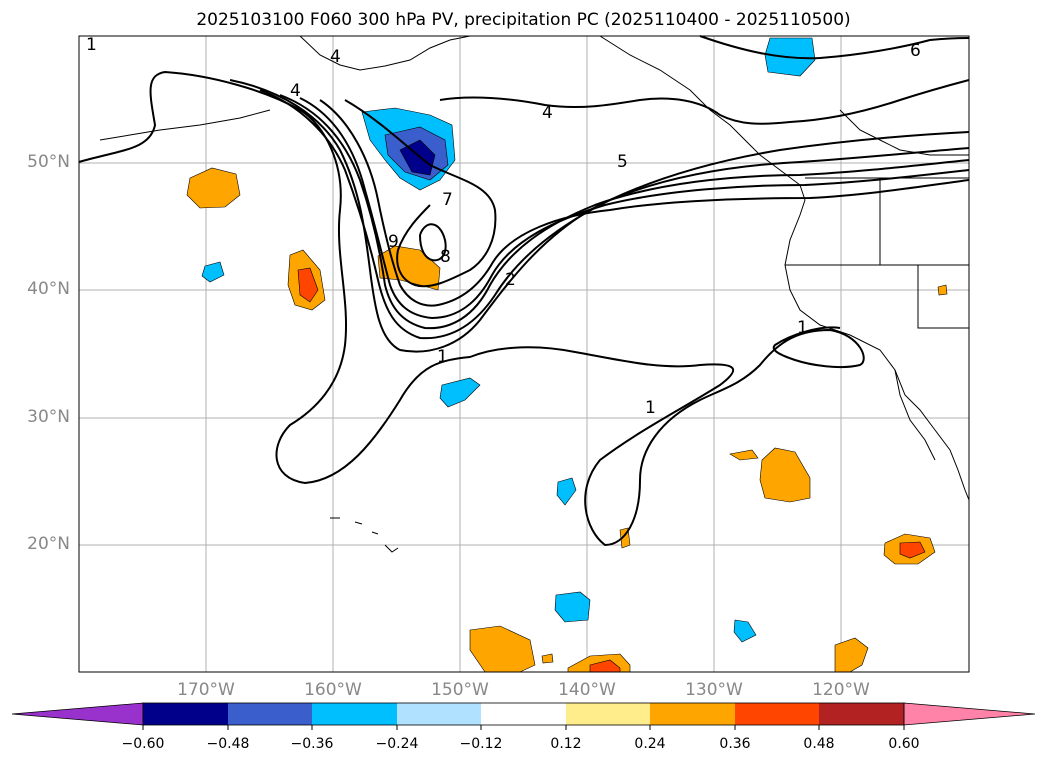  I want to click on colorbar-tick-label: −0.36, so click(312, 744).